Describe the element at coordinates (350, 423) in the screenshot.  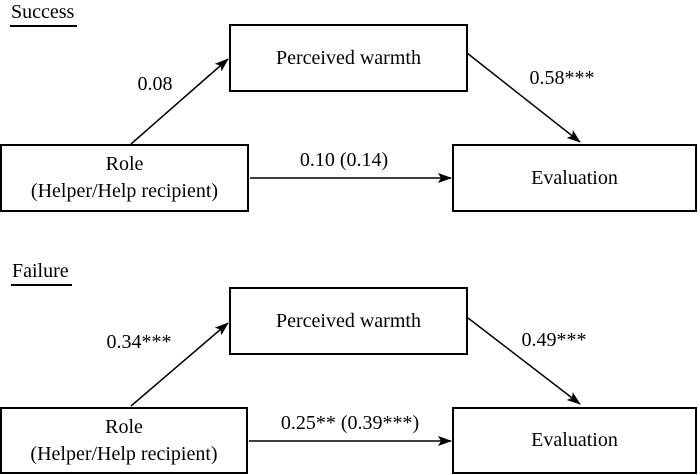
I see `coef-failure-role-to-outcome: 0.25** (0.39***)` at that location.